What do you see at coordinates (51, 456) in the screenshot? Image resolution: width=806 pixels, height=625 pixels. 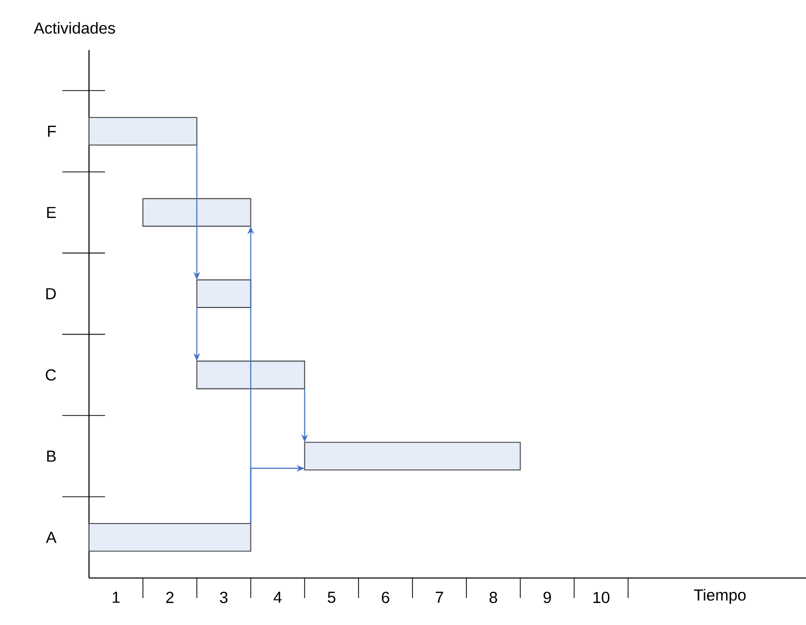 I see `y-tick-label: B` at bounding box center [51, 456].